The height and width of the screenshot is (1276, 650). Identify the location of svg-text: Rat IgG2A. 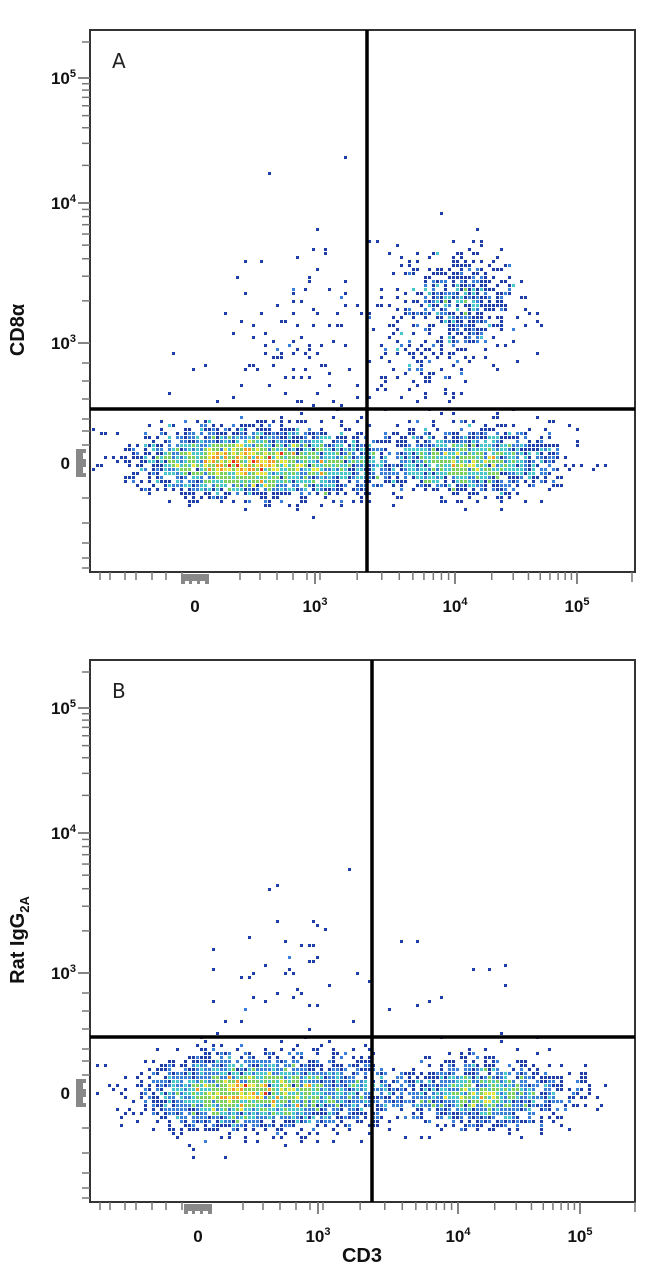
(19, 940).